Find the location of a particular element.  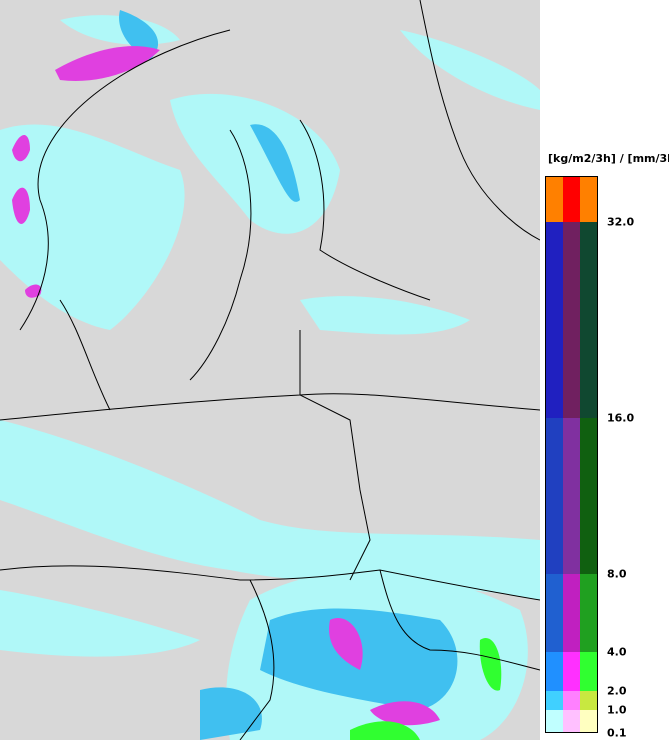

tick-label: 32.0 is located at coordinates (621, 222).